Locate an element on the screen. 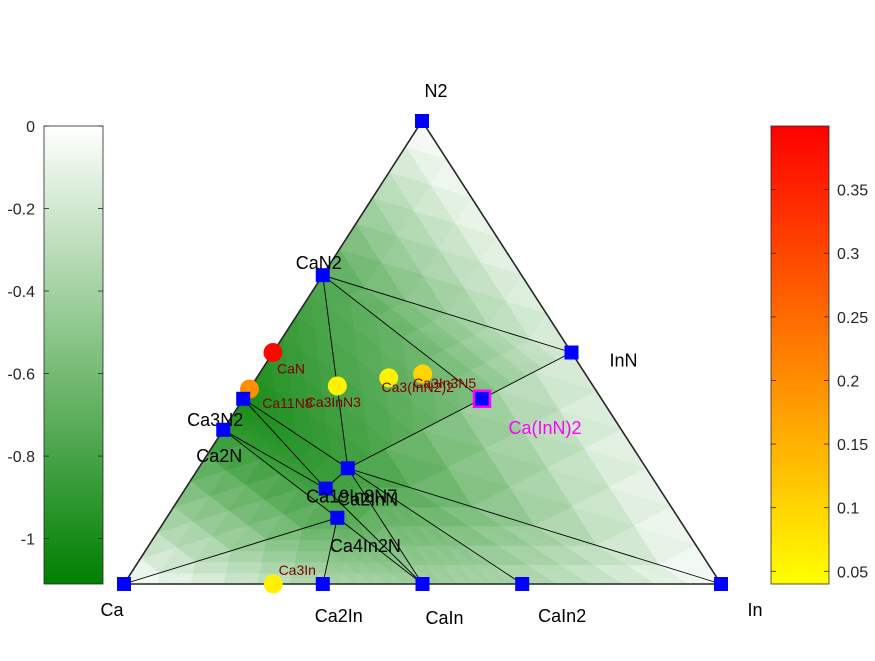  formation-energy-tick-label: -1 is located at coordinates (28, 540).